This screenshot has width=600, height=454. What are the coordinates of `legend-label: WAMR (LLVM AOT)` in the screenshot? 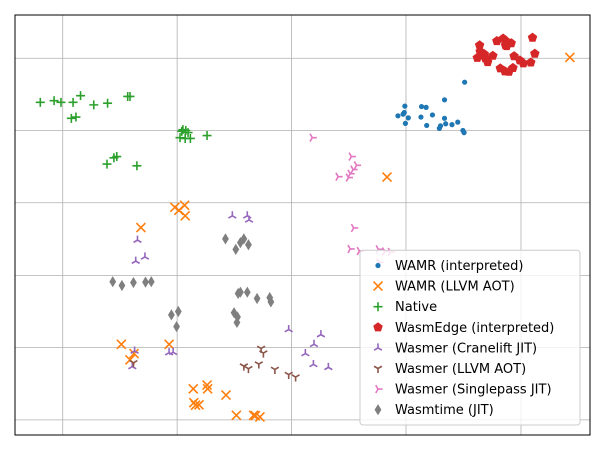 It's located at (455, 287).